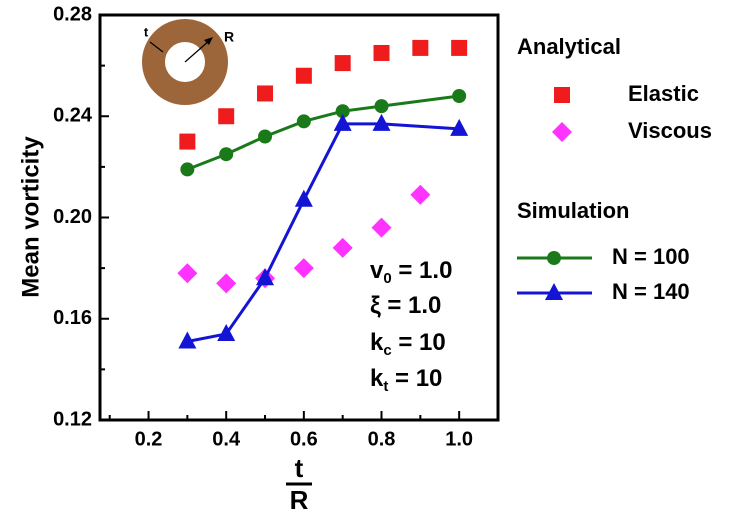 The image size is (747, 517). Describe the element at coordinates (603, 291) in the screenshot. I see `legend-item: N = 140` at that location.